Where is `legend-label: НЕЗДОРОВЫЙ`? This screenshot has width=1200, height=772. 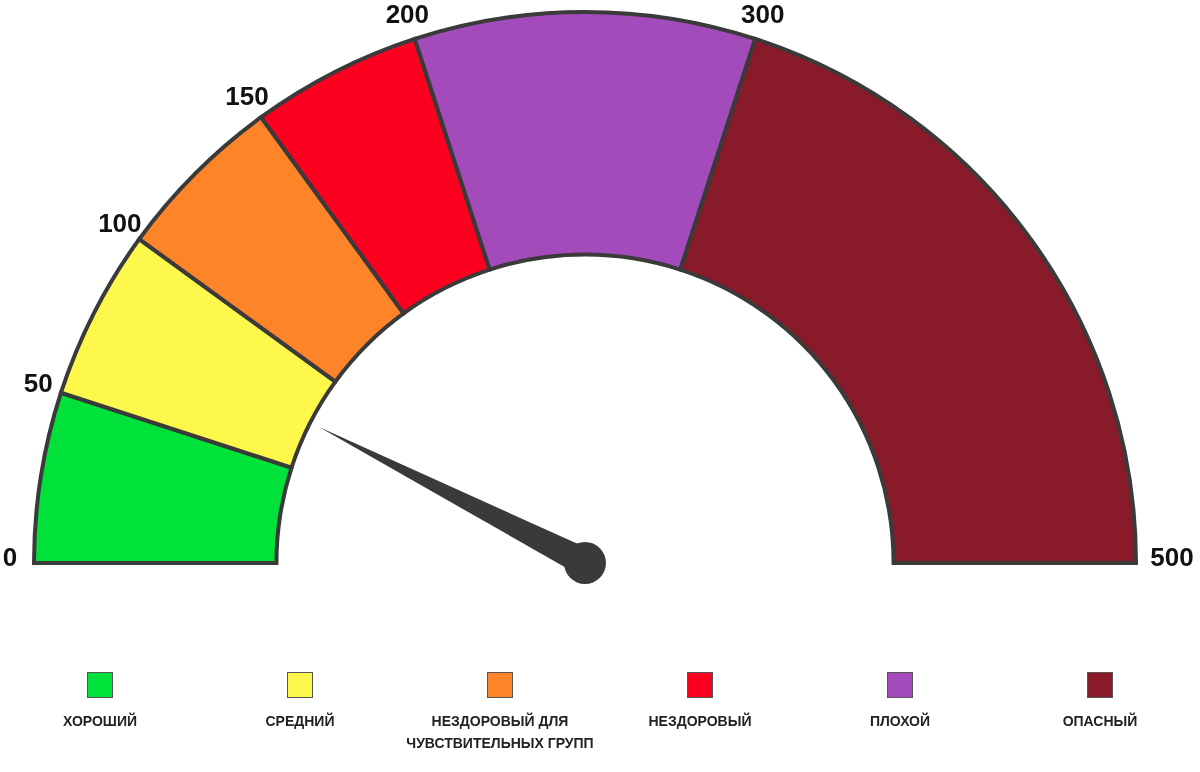 legend-label: НЕЗДОРОВЫЙ is located at coordinates (700, 721).